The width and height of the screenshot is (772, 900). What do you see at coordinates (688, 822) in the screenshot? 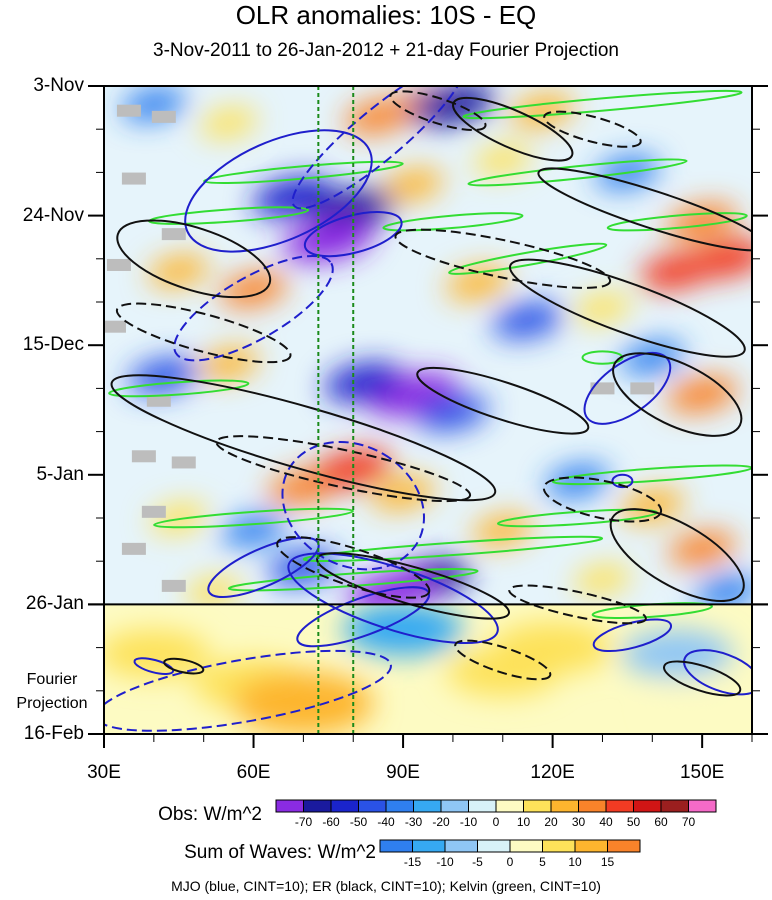
I see `colorbar-tick-label: 70` at bounding box center [688, 822].